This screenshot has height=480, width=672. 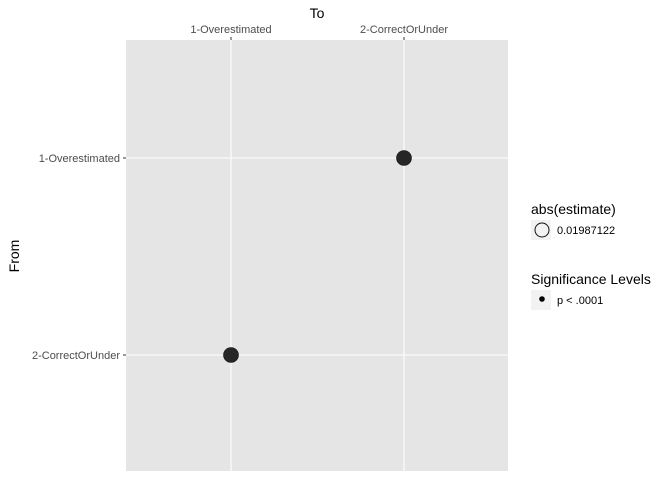 I want to click on x-tick-label: 1-Overestimated, so click(x=230, y=30).